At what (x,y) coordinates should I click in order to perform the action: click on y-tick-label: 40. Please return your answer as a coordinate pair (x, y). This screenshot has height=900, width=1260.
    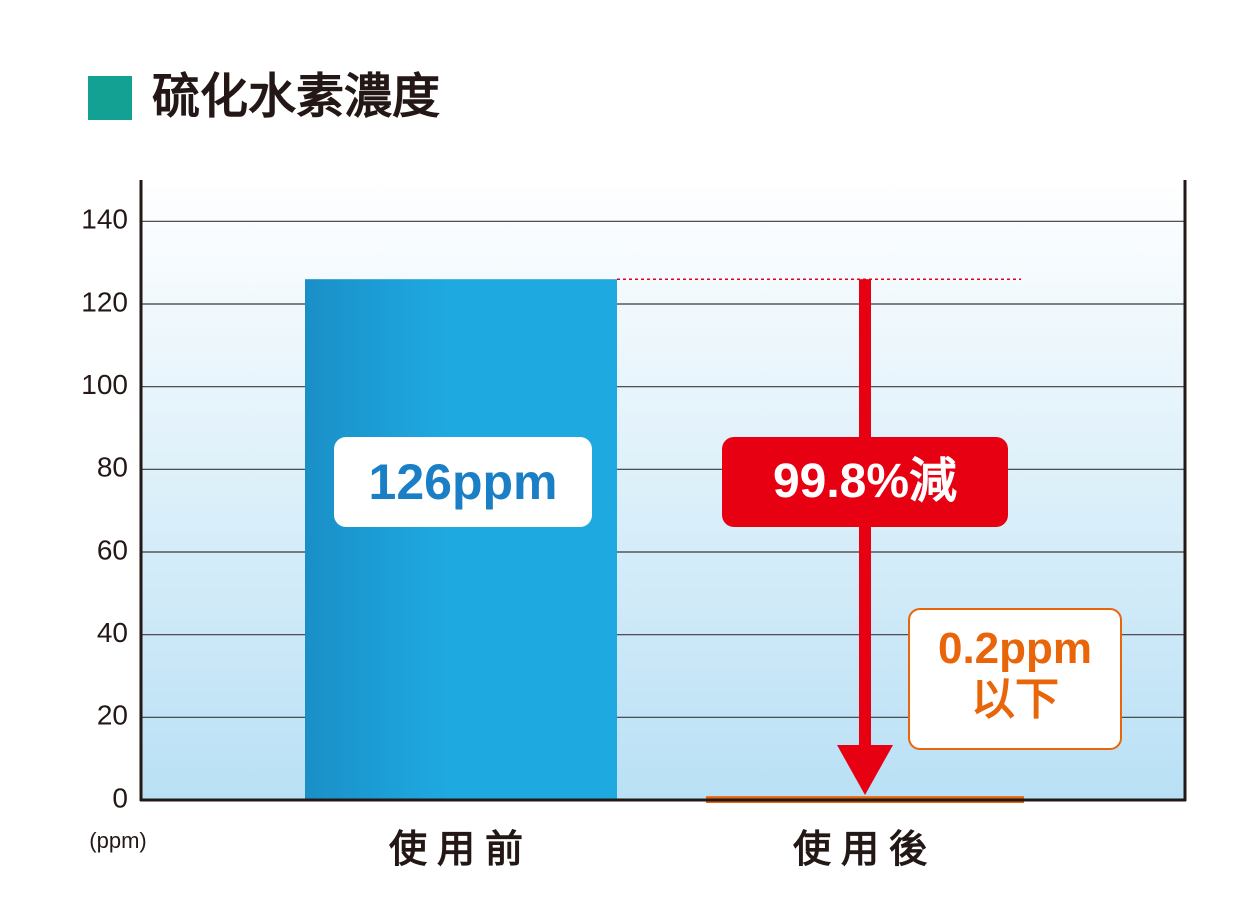
    Looking at the image, I should click on (112, 632).